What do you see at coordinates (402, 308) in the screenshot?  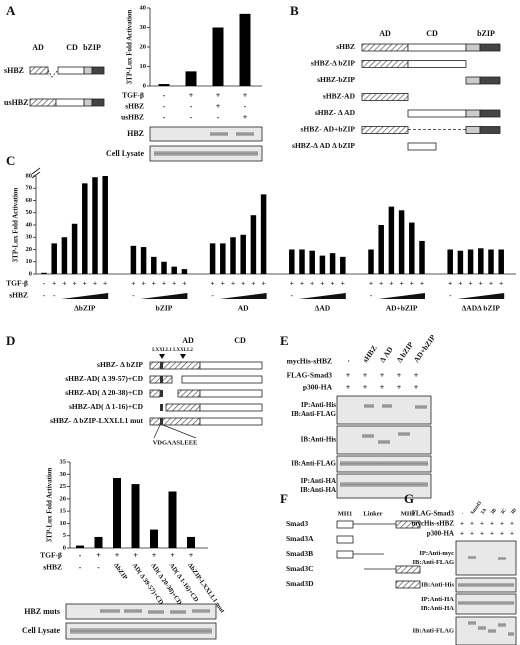 I see `group-label: AD+bZIP` at bounding box center [402, 308].